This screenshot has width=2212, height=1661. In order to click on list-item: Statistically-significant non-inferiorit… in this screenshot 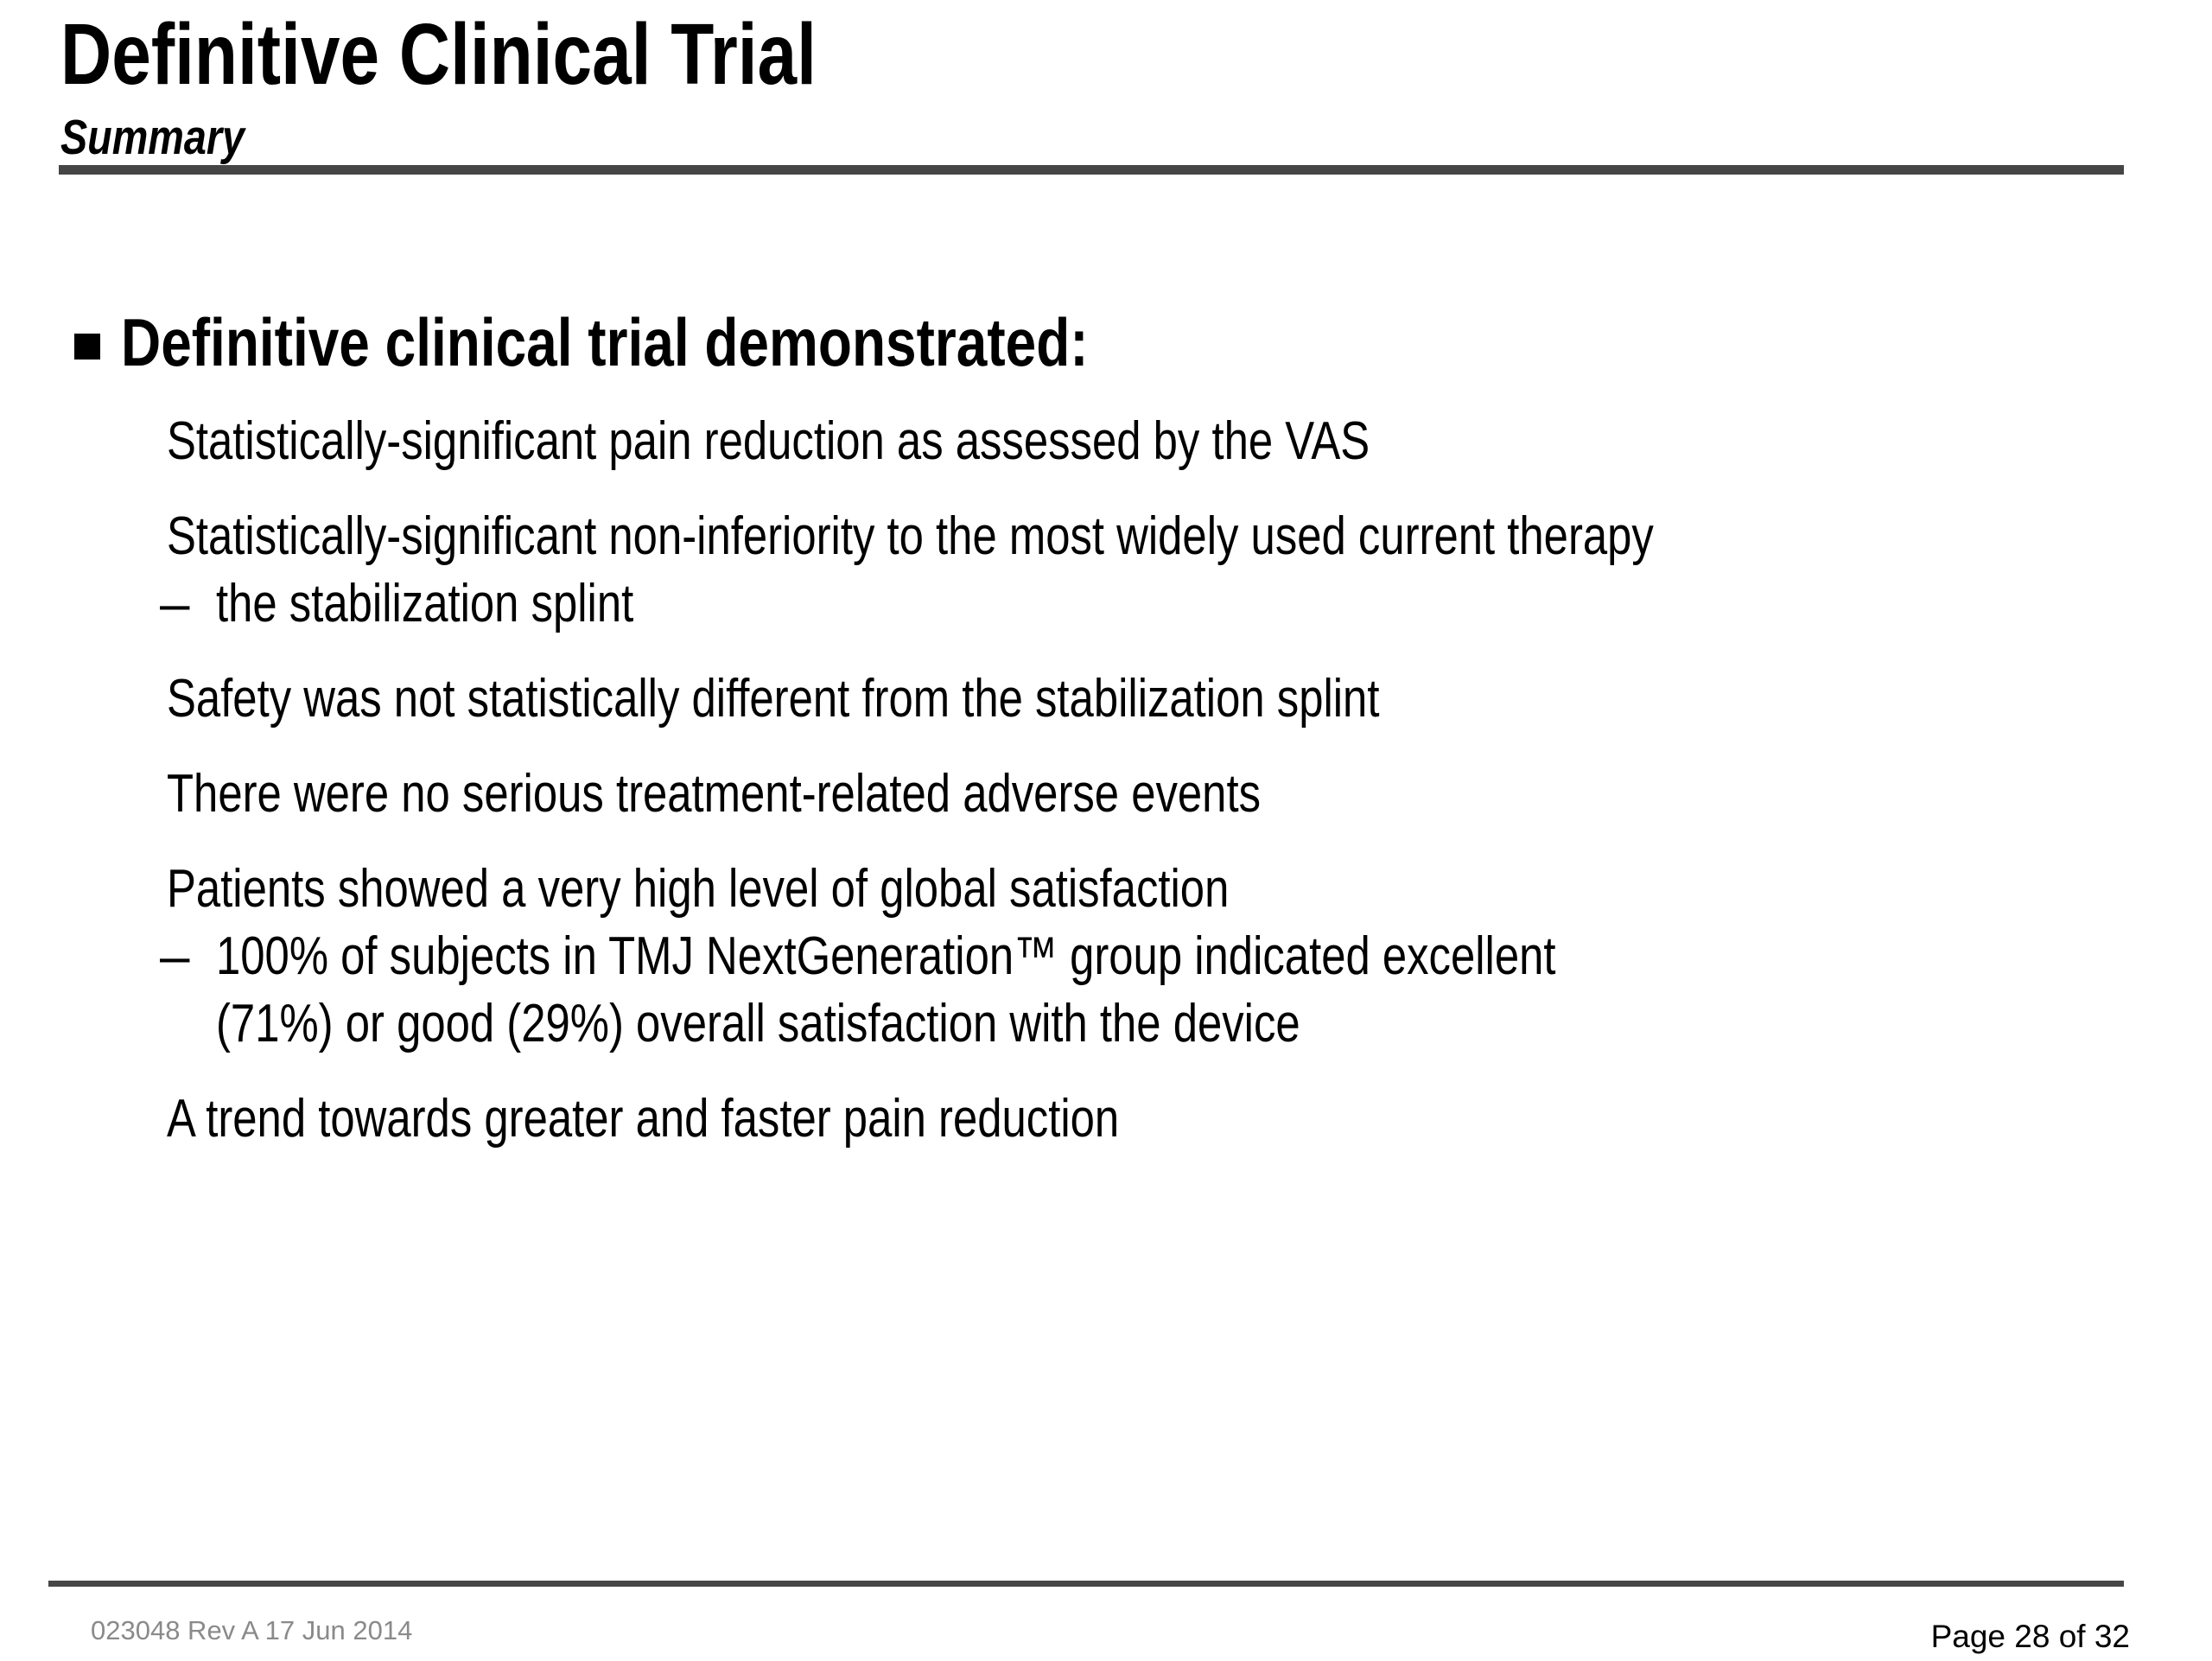, I will do `click(1168, 536)`.